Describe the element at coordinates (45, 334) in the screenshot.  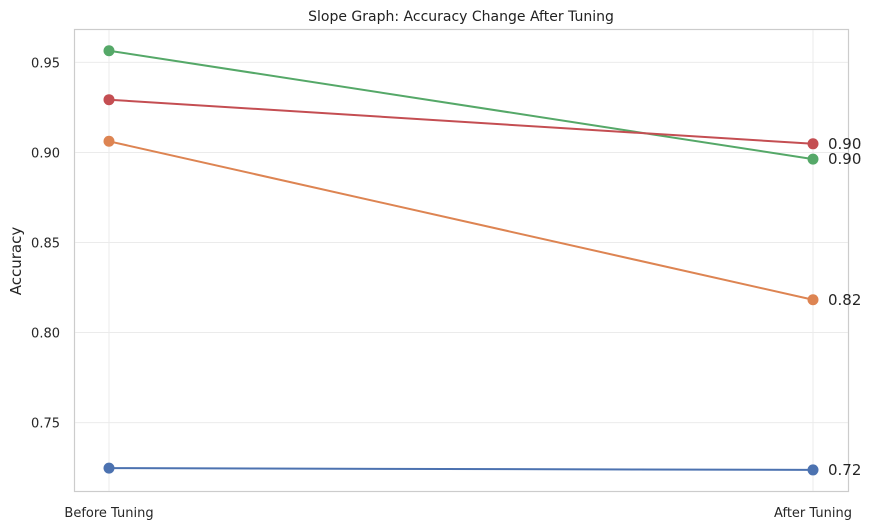
I see `y-tick-label: 0.80` at that location.